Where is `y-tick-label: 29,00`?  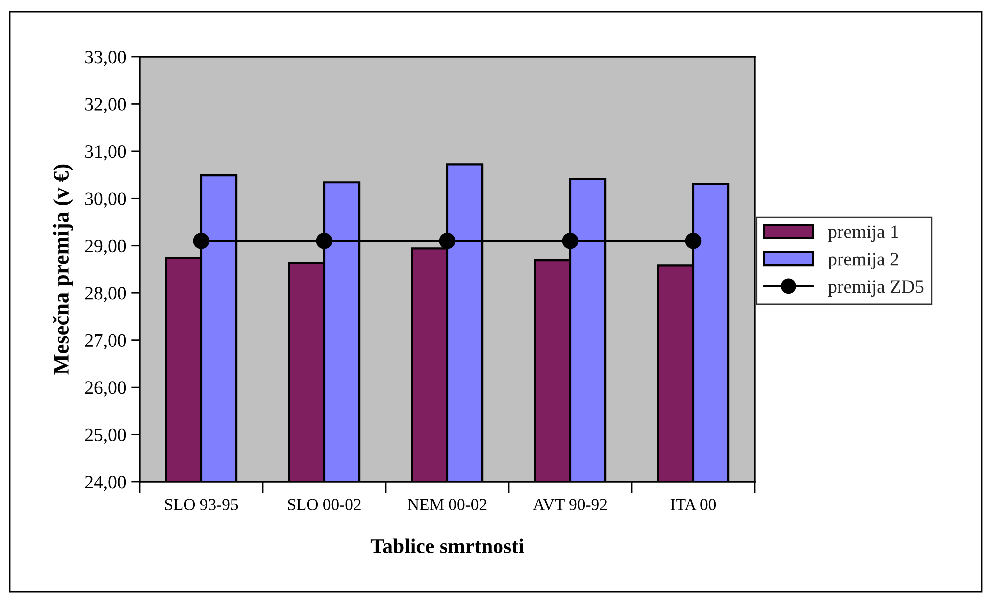 y-tick-label: 29,00 is located at coordinates (105, 248).